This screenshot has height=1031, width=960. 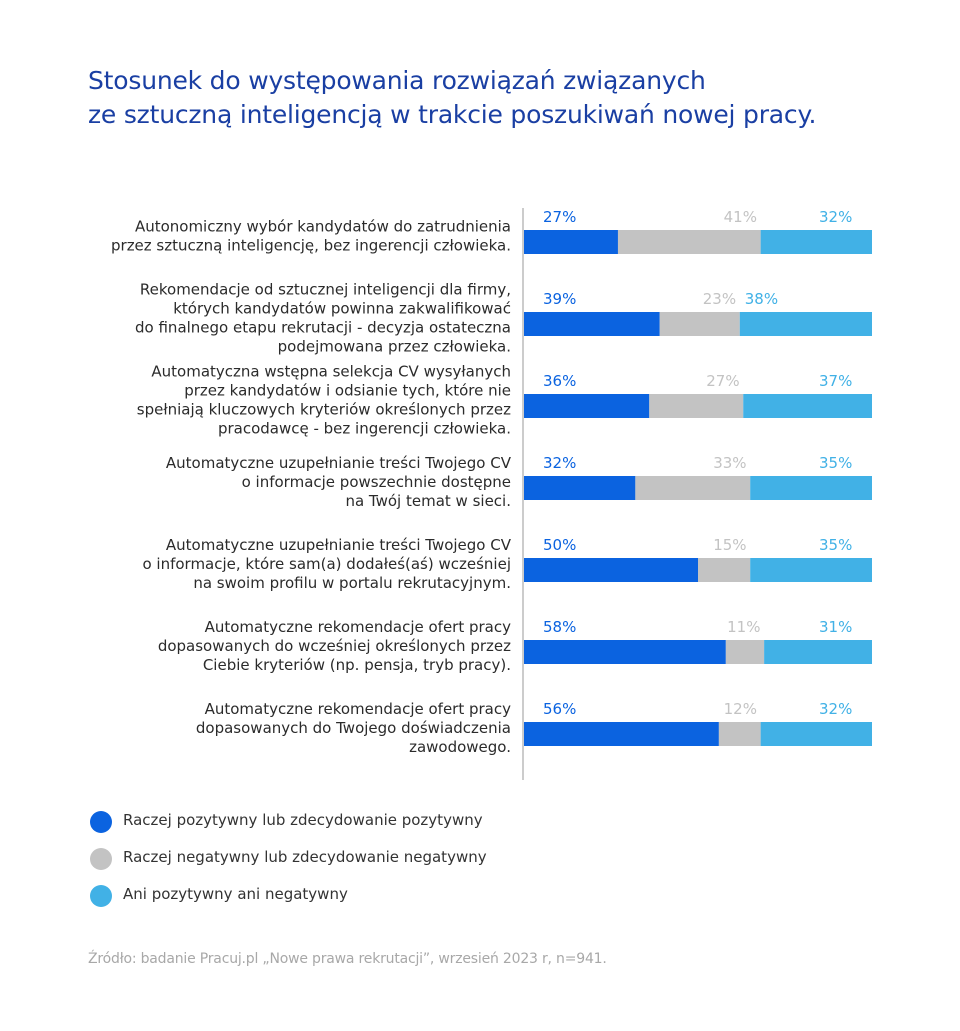 I want to click on category-label-line: zawodowego., so click(x=460, y=747).